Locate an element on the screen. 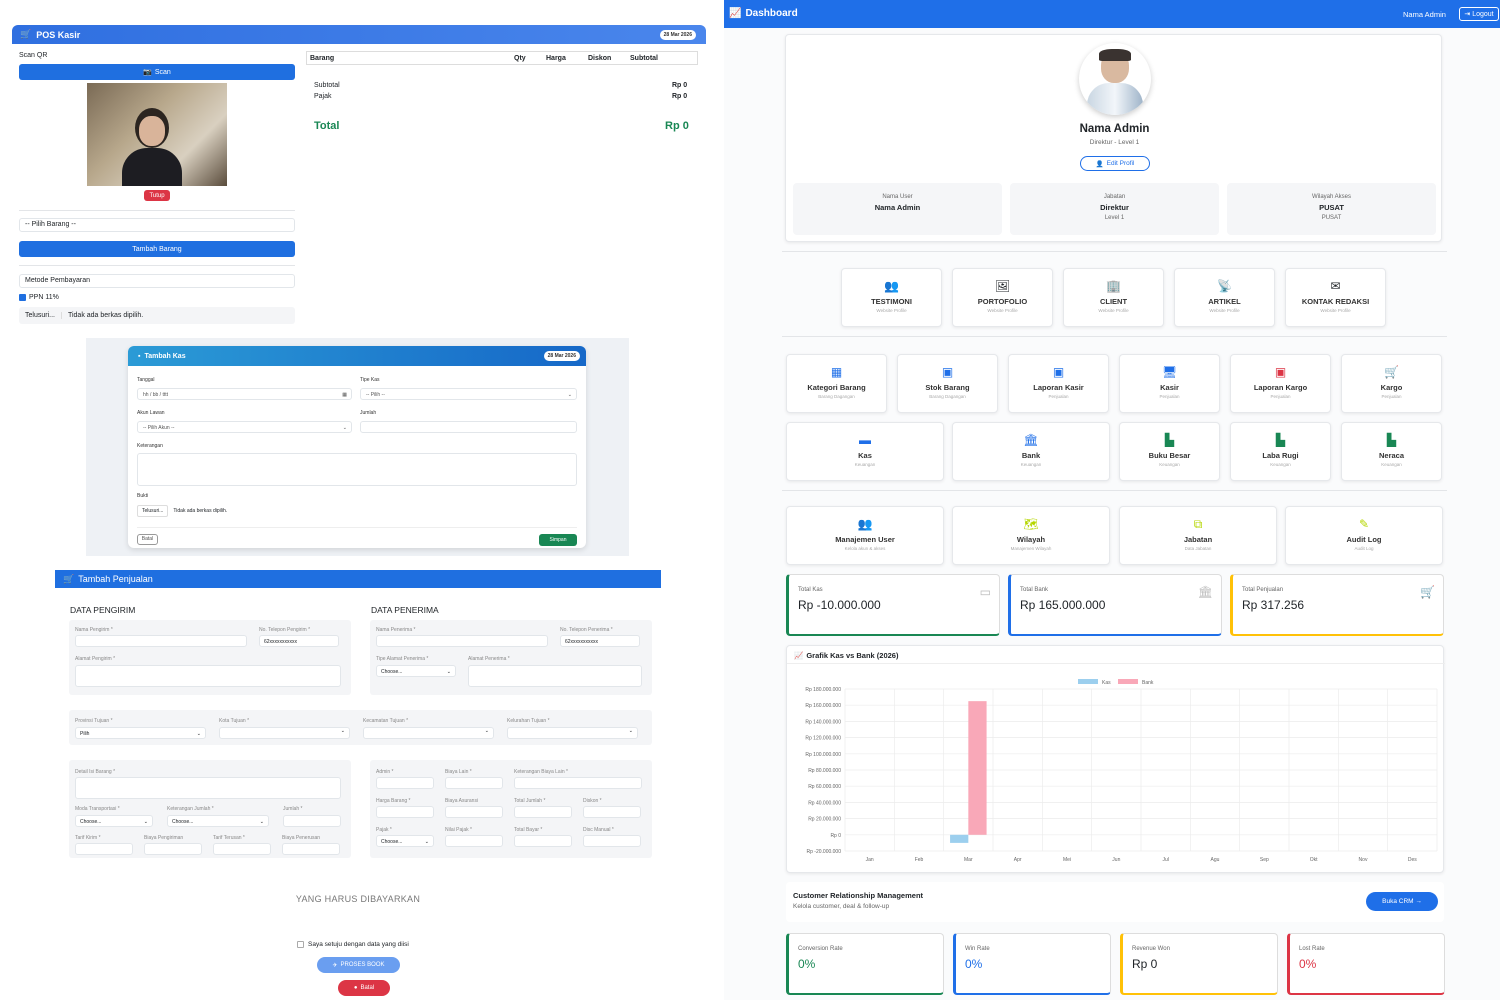 The image size is (1500, 1000). receiver-name-input is located at coordinates (462, 641).